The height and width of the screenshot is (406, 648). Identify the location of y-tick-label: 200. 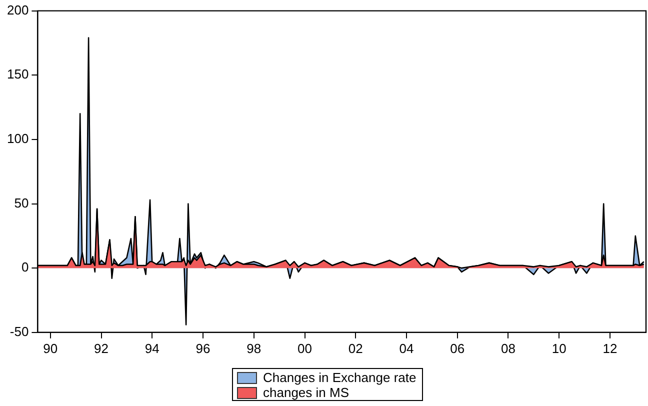
(17, 10).